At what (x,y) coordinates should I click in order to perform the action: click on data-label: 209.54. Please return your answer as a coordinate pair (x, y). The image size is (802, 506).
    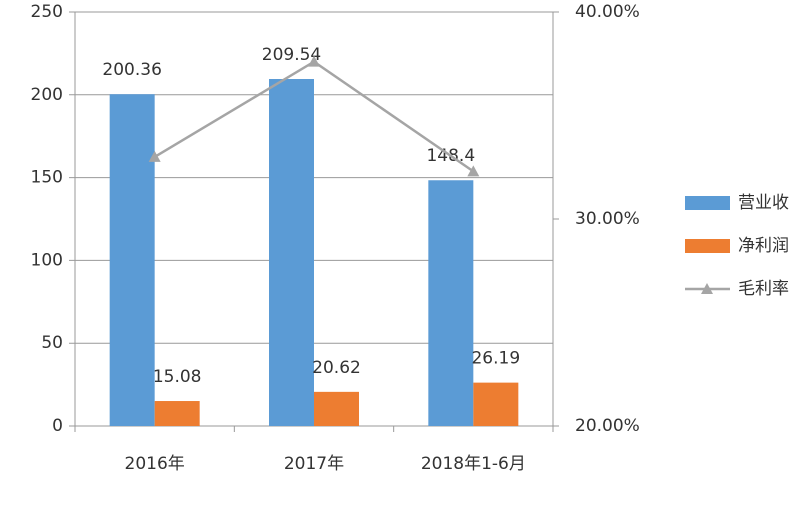
    Looking at the image, I should click on (291, 55).